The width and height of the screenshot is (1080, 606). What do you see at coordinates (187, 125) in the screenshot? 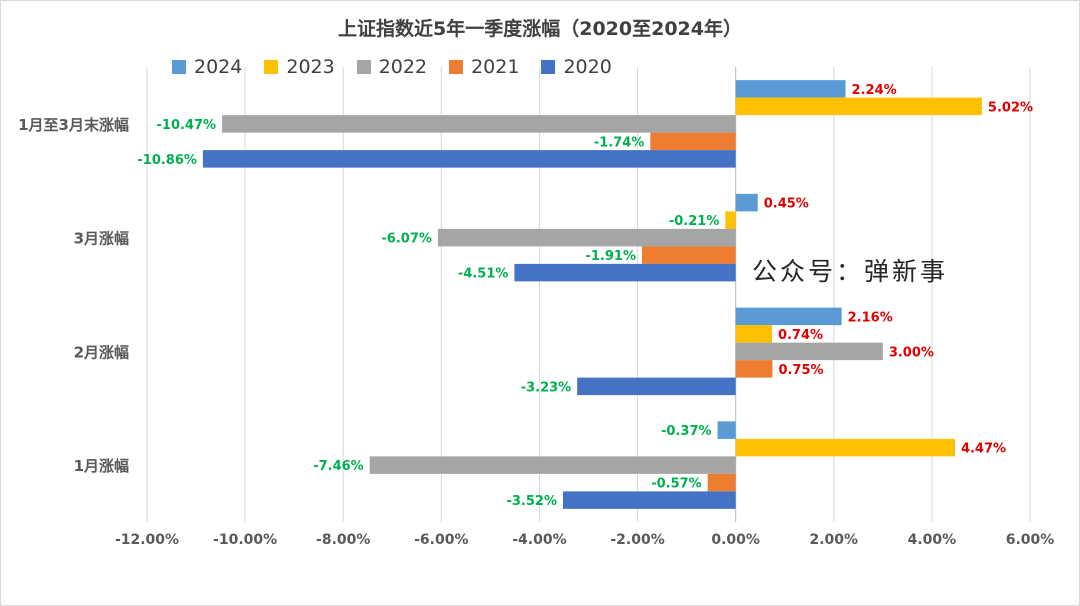
I see `data-label: -10.47%` at bounding box center [187, 125].